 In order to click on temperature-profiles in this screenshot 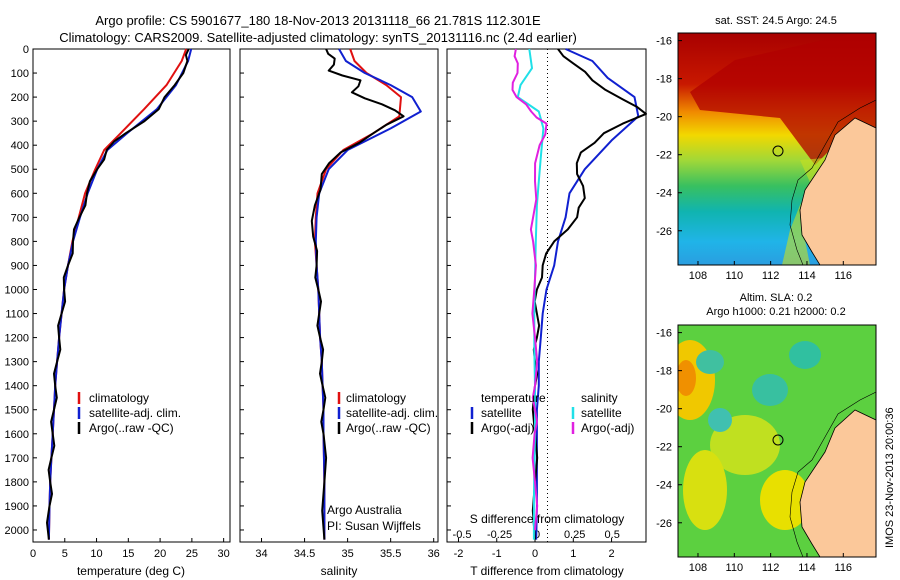, I will do `click(119, 294)`.